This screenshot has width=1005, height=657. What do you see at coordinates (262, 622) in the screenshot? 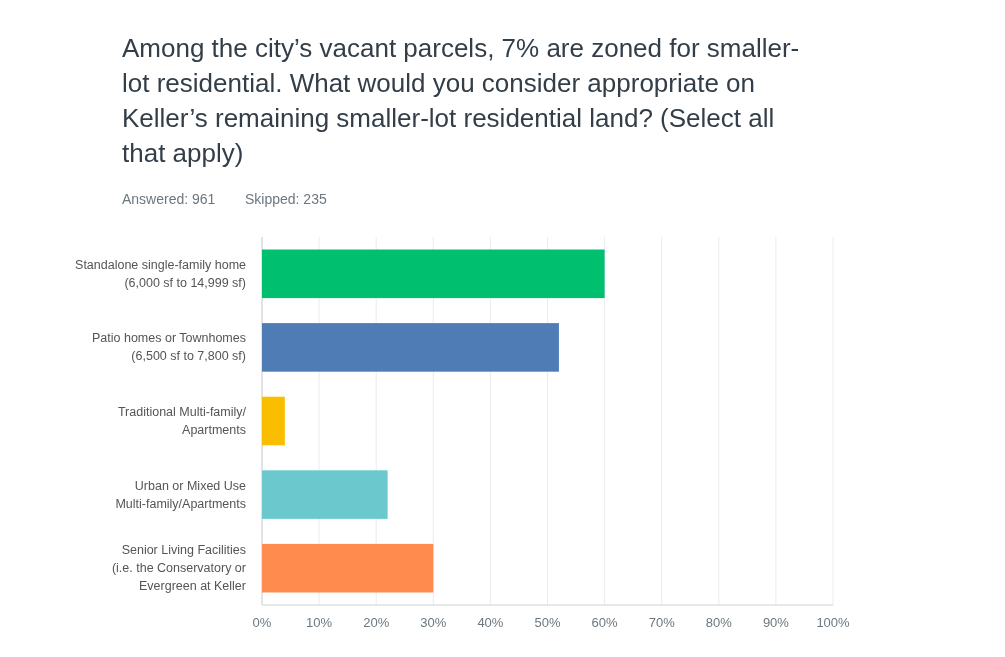
I see `x-tick-label: 0%` at bounding box center [262, 622].